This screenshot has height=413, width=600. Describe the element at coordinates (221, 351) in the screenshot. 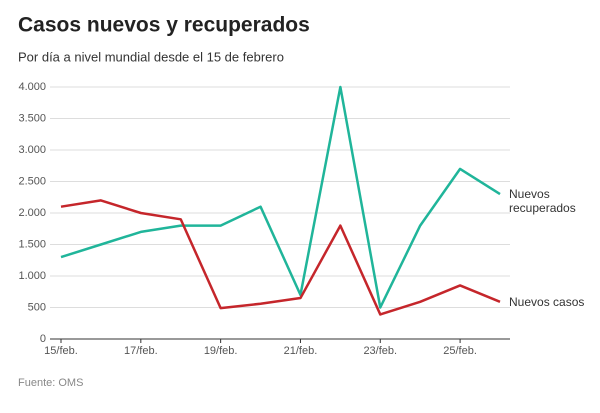

I see `x-tick-label: 19/feb.` at that location.